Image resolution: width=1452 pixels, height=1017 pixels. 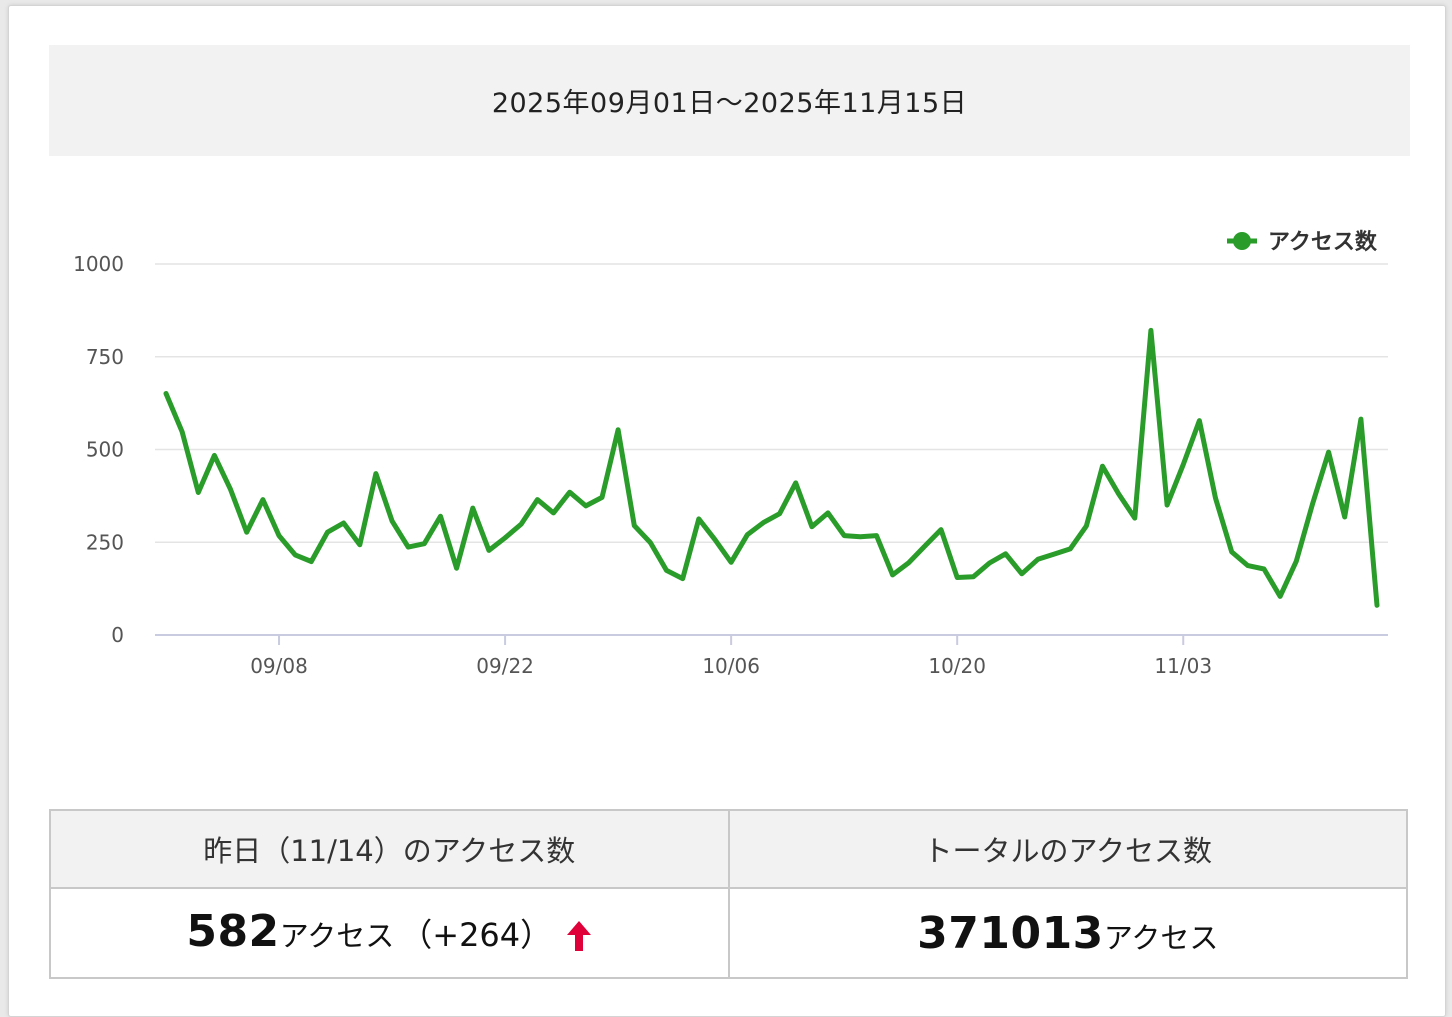 I want to click on yesterday-access-header: 昨日（11/14）のアクセス数, so click(x=389, y=849).